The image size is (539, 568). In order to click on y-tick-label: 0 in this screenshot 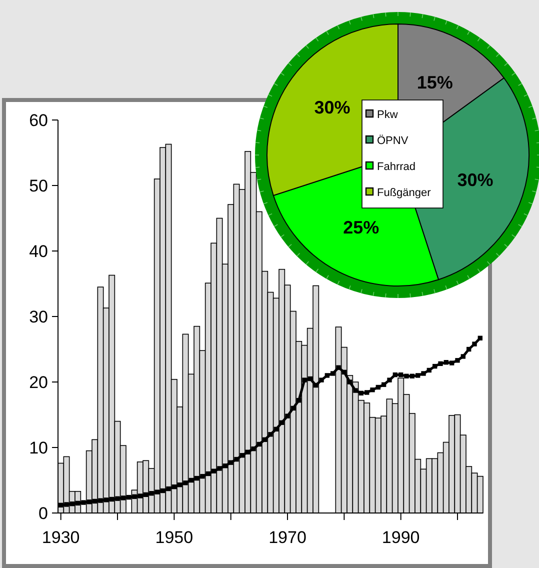, I will do `click(43, 513)`.